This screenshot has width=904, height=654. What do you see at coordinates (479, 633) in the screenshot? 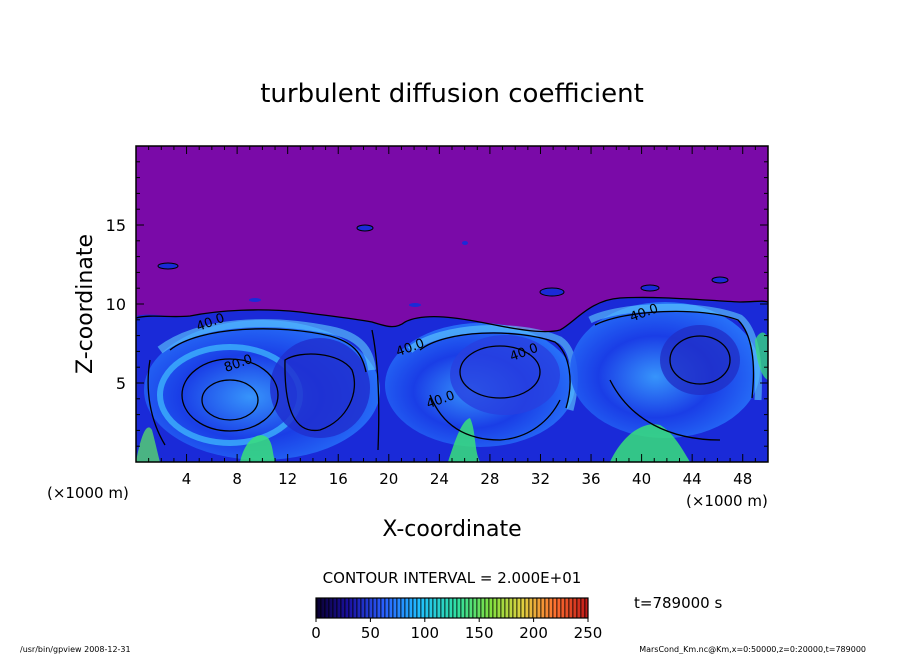
I see `colorbar-tick-label: 150` at bounding box center [479, 633].